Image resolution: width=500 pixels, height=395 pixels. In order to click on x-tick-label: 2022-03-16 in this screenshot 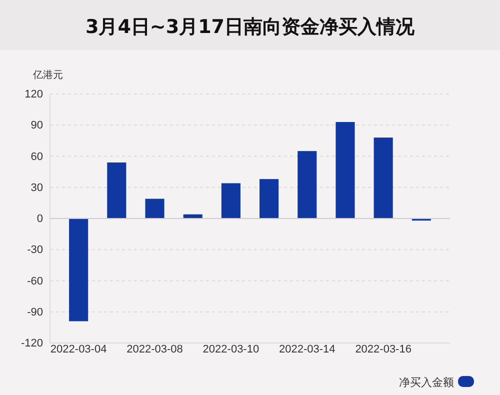, I will do `click(383, 350)`.